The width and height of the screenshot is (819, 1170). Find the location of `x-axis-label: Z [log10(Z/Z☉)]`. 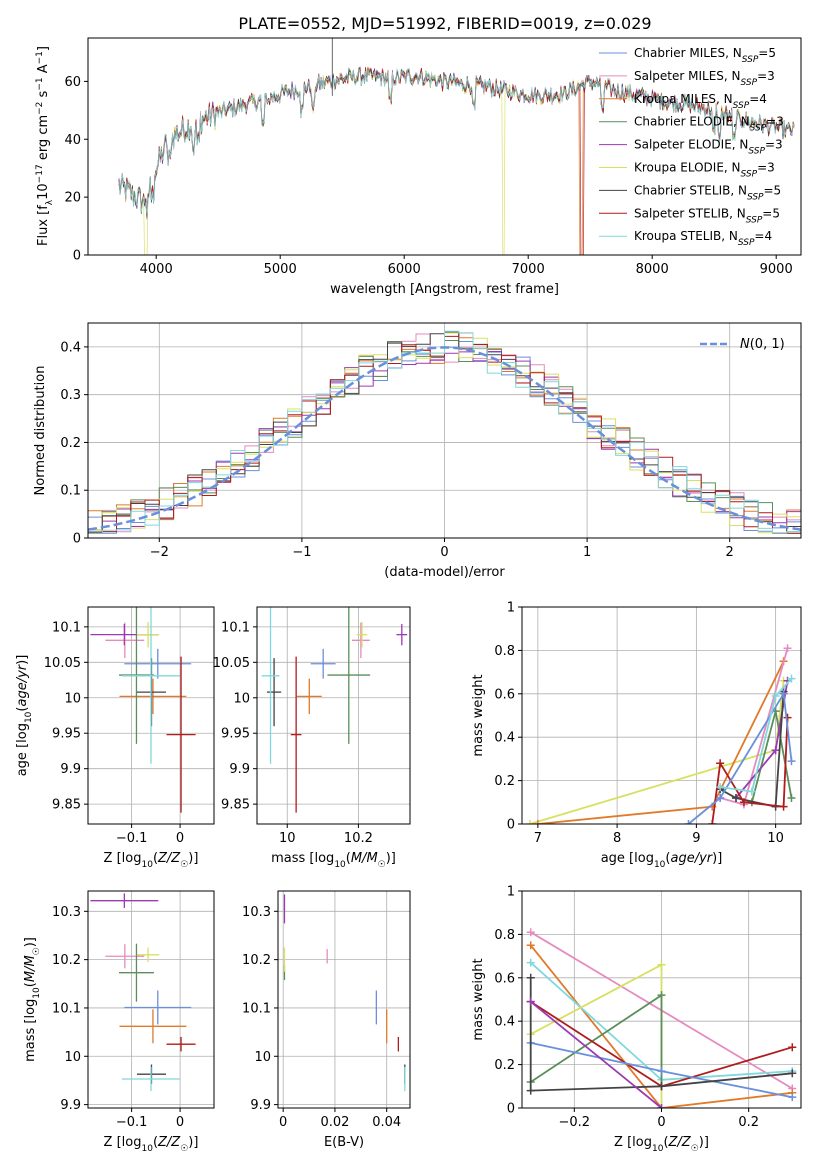

x-axis-label: Z [log10(Z/Z☉)] is located at coordinates (661, 1144).